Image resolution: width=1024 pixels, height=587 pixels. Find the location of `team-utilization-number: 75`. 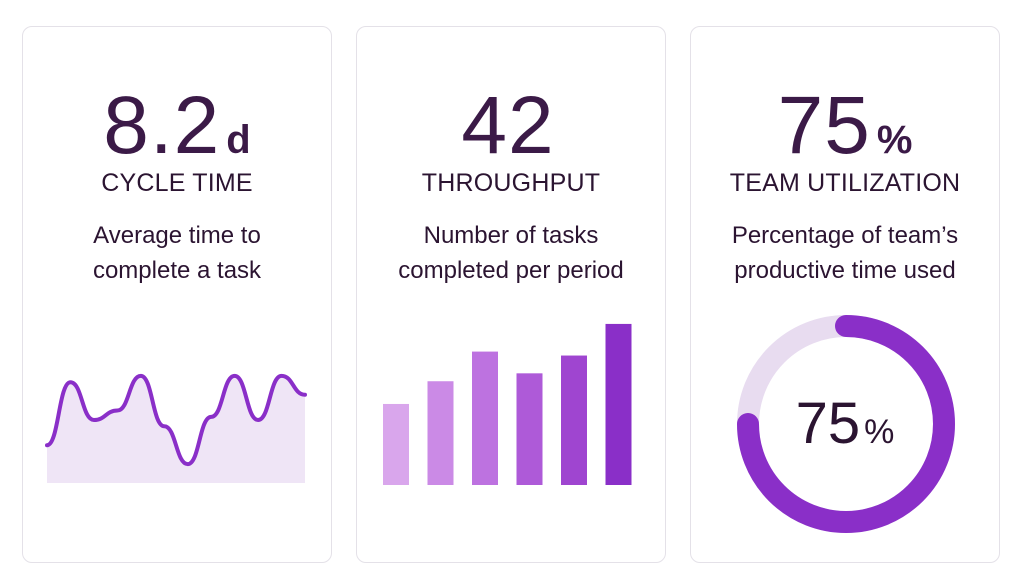

team-utilization-number: 75 is located at coordinates (824, 125).